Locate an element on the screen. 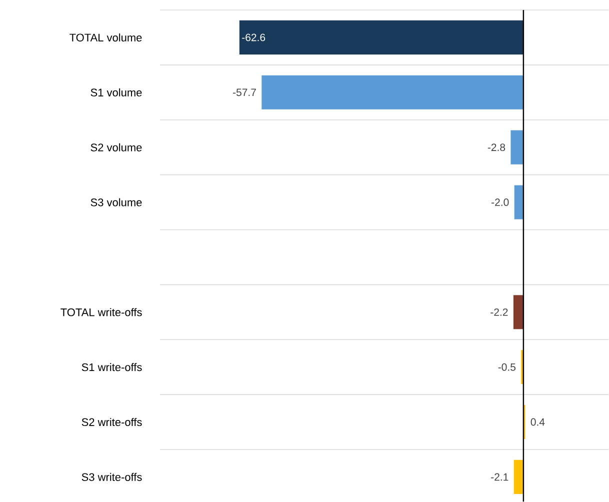 Image resolution: width=609 pixels, height=502 pixels. data-label: -62.6 is located at coordinates (254, 38).